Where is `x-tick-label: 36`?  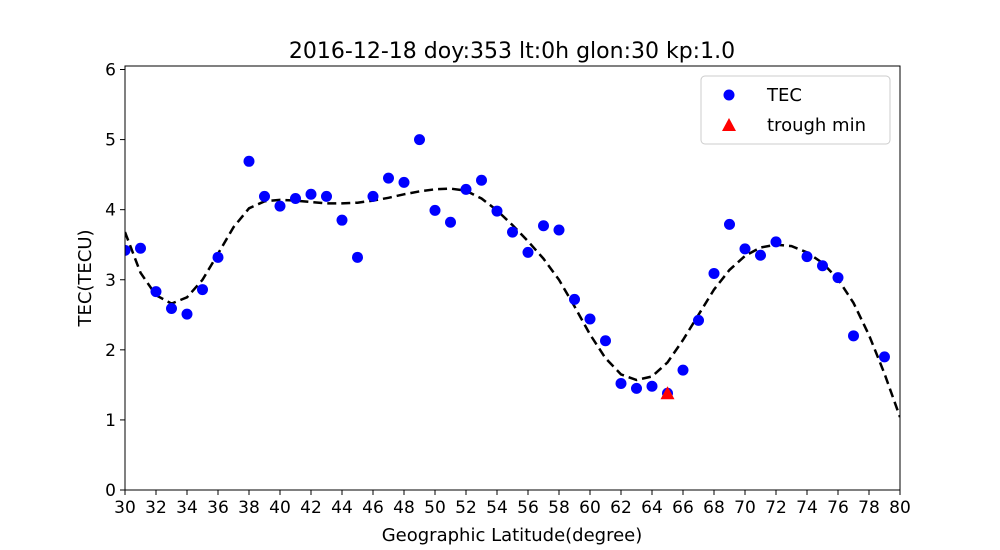
x-tick-label: 36 is located at coordinates (218, 508).